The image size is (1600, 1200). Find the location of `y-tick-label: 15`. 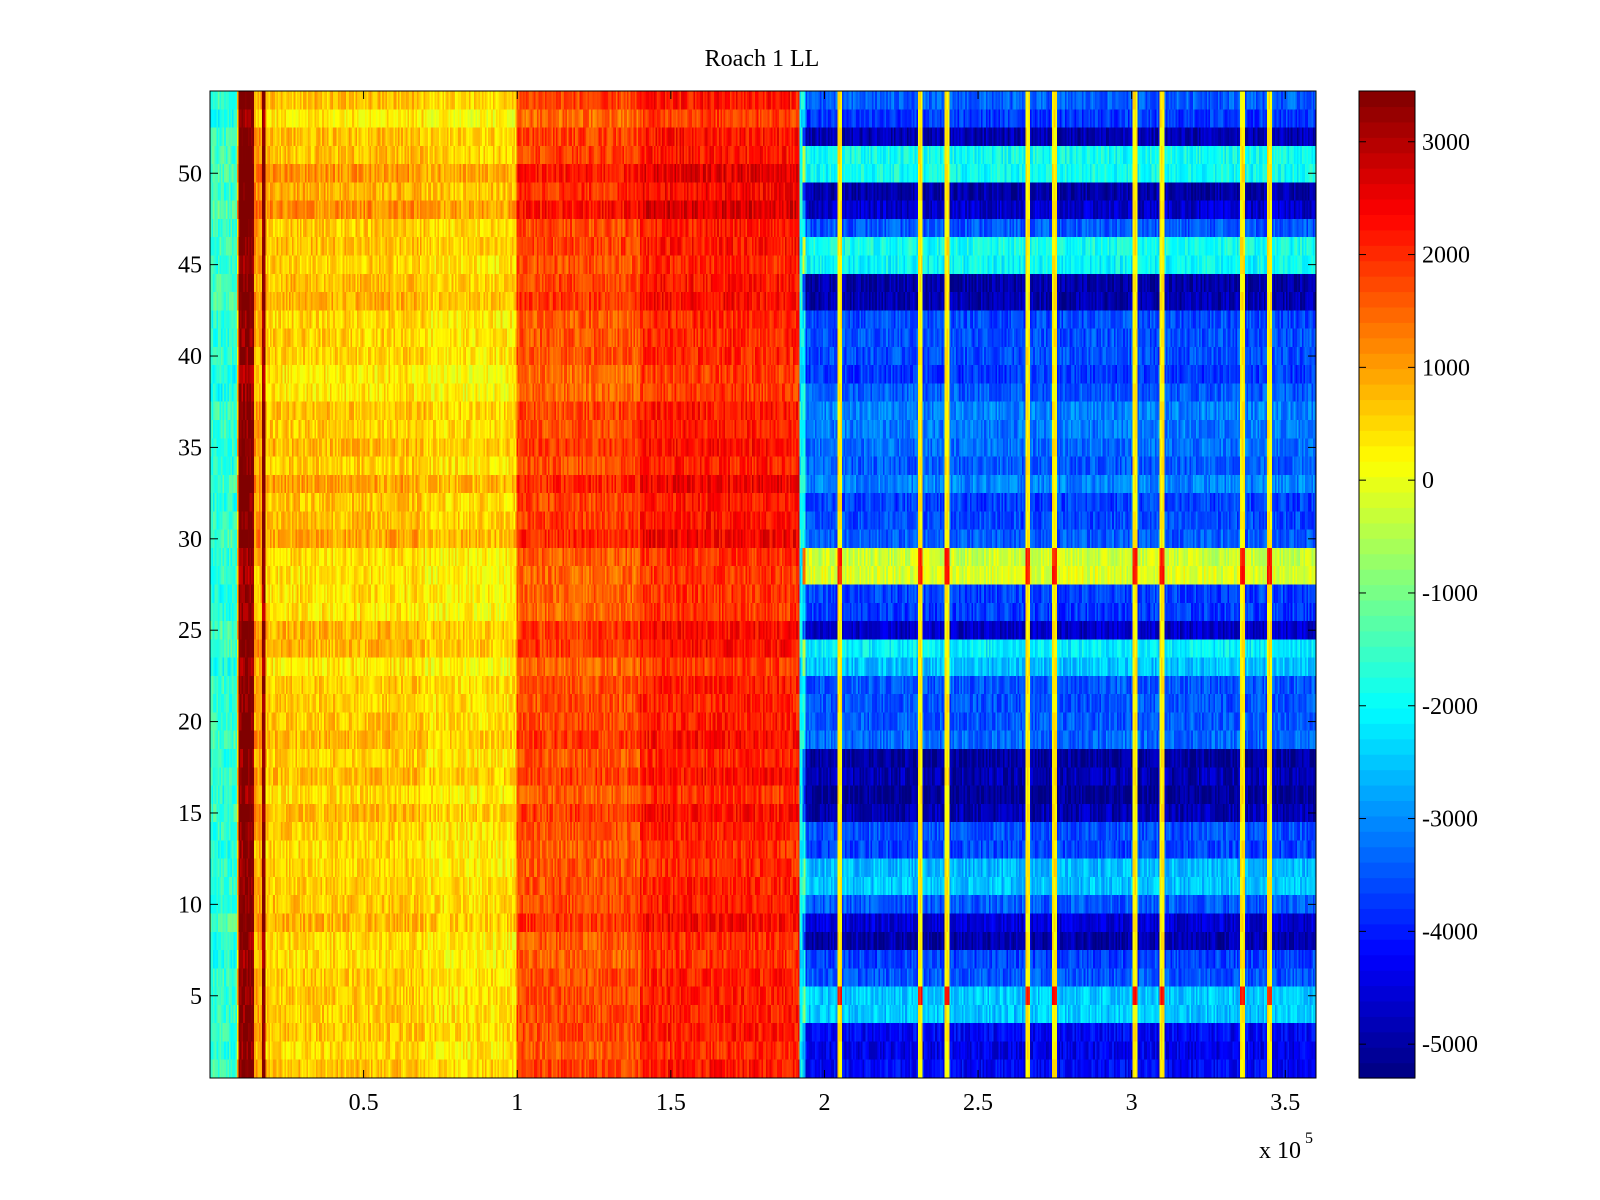

y-tick-label: 15 is located at coordinates (190, 814).